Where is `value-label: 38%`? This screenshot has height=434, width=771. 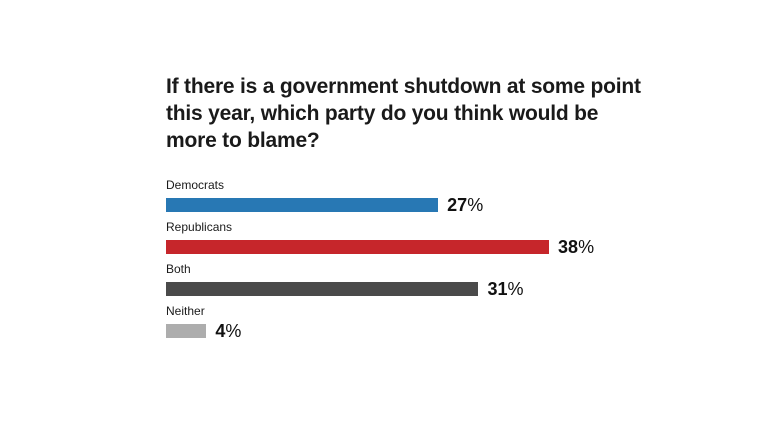 value-label: 38% is located at coordinates (576, 247).